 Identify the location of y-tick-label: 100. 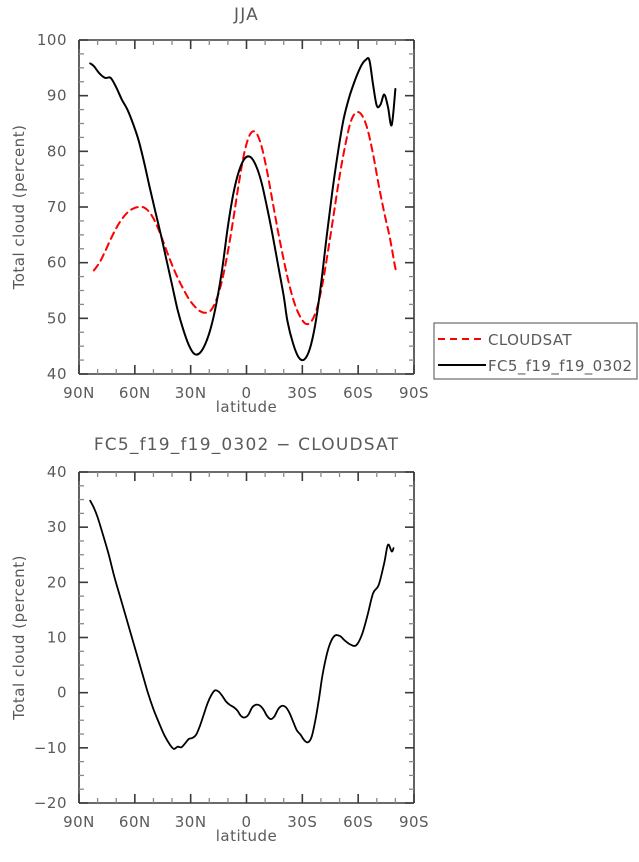
(52, 40).